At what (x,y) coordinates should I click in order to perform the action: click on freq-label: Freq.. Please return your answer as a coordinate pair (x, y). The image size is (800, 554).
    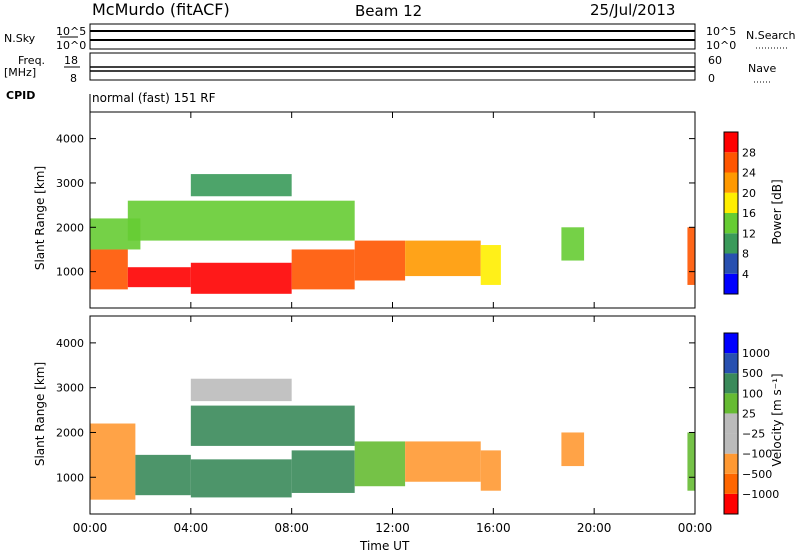
    Looking at the image, I should click on (32, 60).